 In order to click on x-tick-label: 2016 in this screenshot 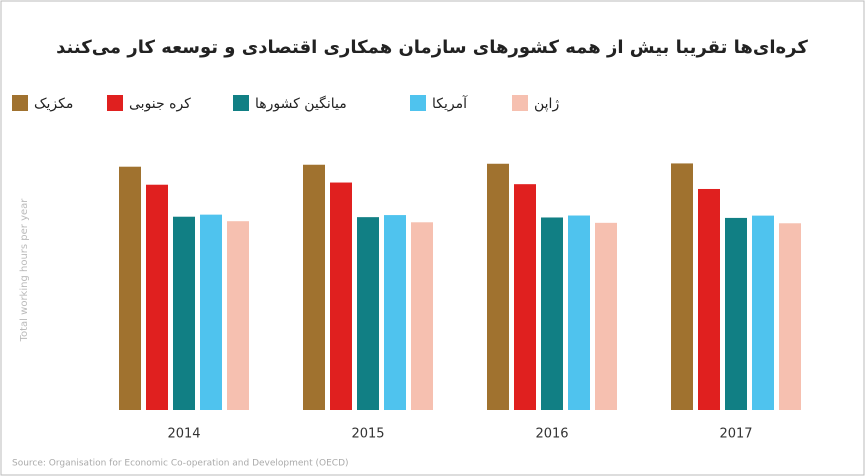, I will do `click(551, 434)`.